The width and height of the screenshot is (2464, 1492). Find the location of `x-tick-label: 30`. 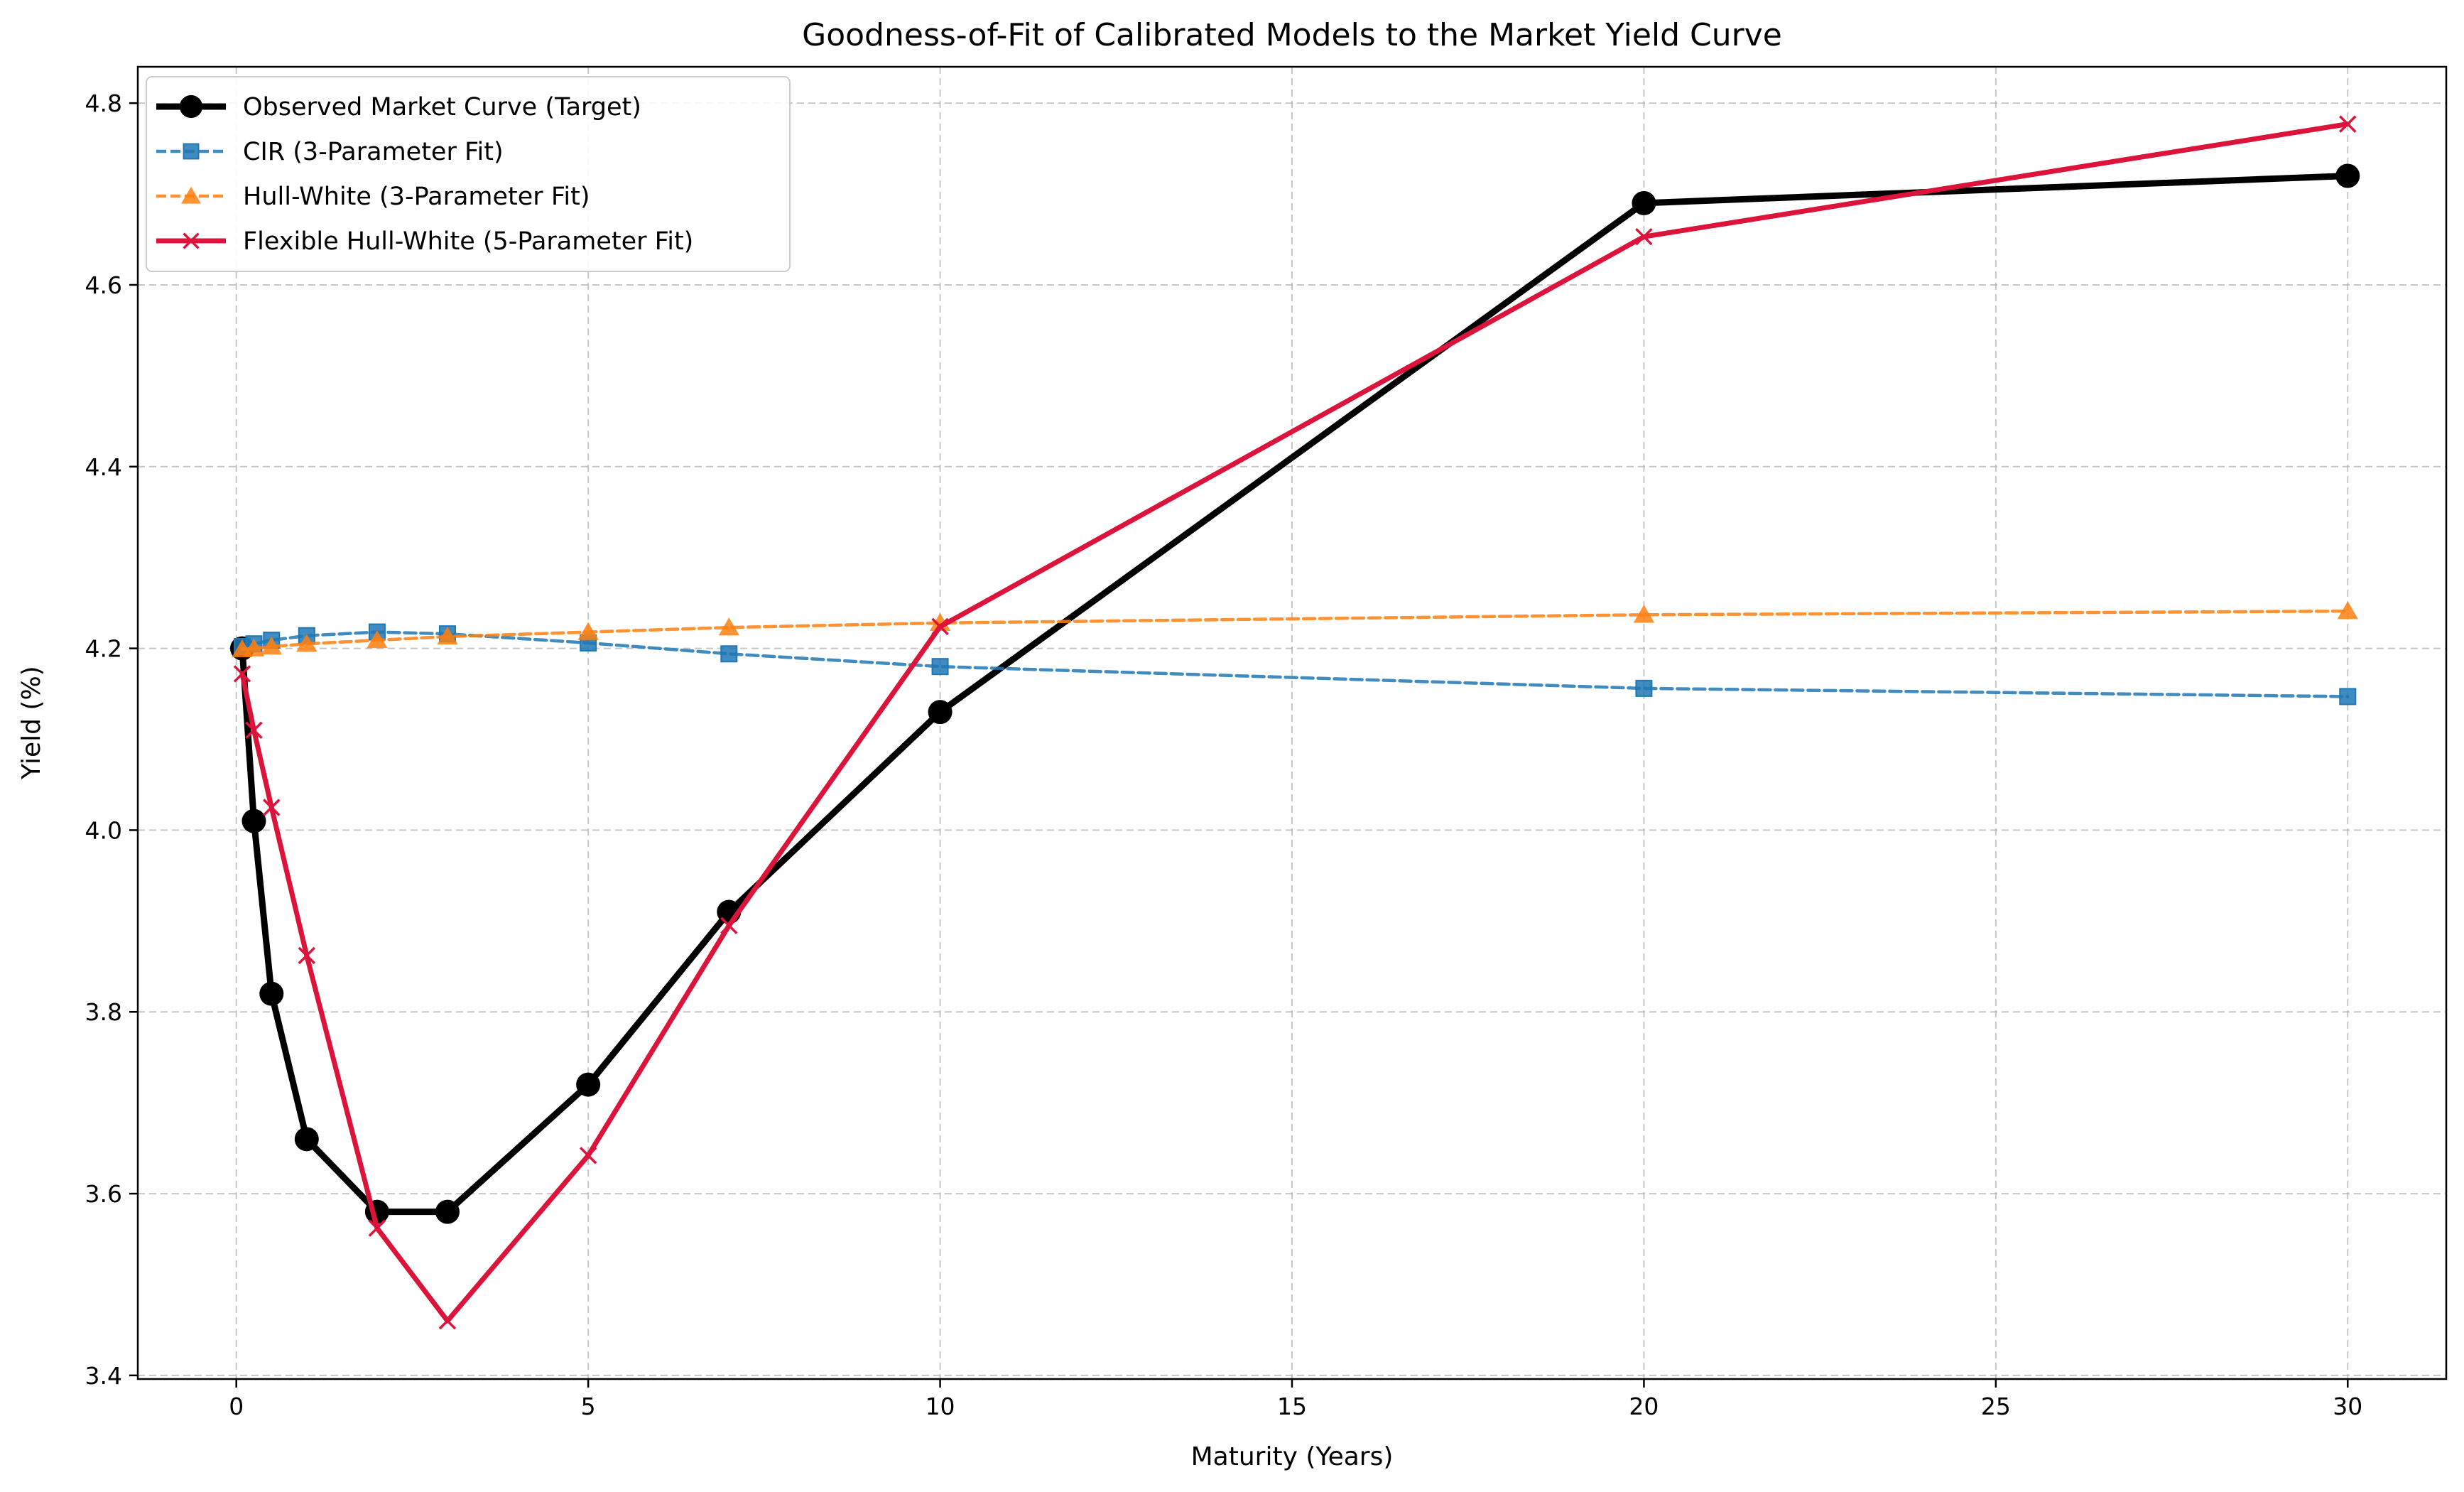

x-tick-label: 30 is located at coordinates (2347, 1406).